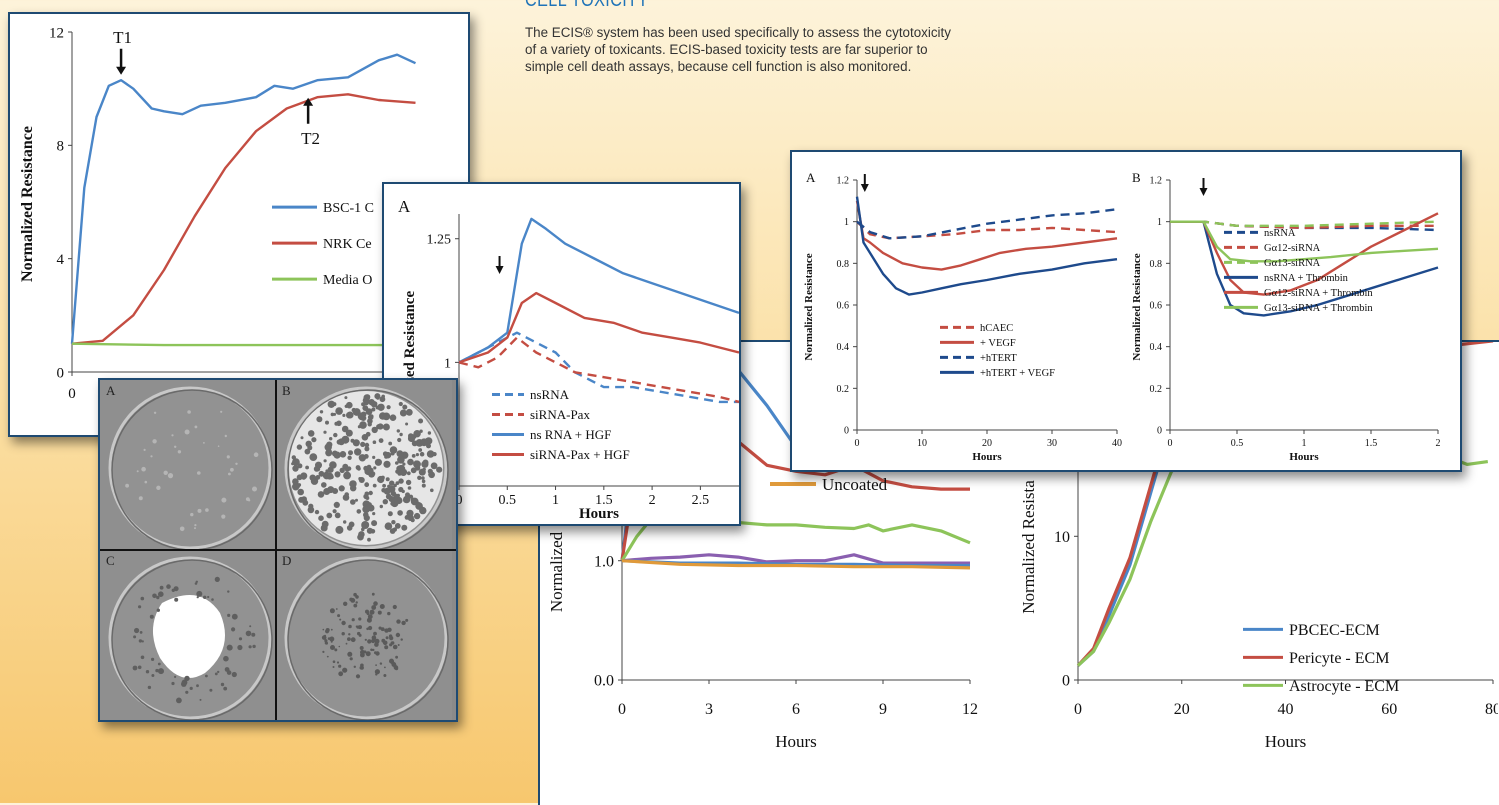 This screenshot has width=1499, height=805. What do you see at coordinates (1117, 443) in the screenshot?
I see `panel3A-xtick-label: 40` at bounding box center [1117, 443].